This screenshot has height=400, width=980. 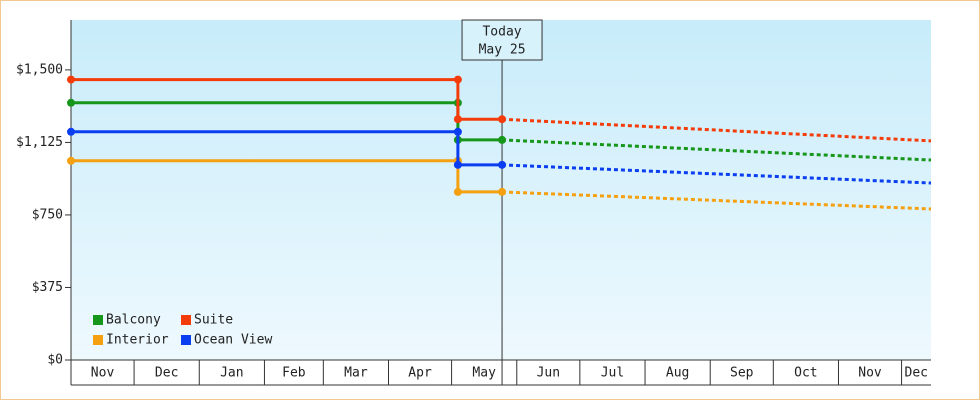 What do you see at coordinates (294, 373) in the screenshot?
I see `x-tick-label: Feb` at bounding box center [294, 373].